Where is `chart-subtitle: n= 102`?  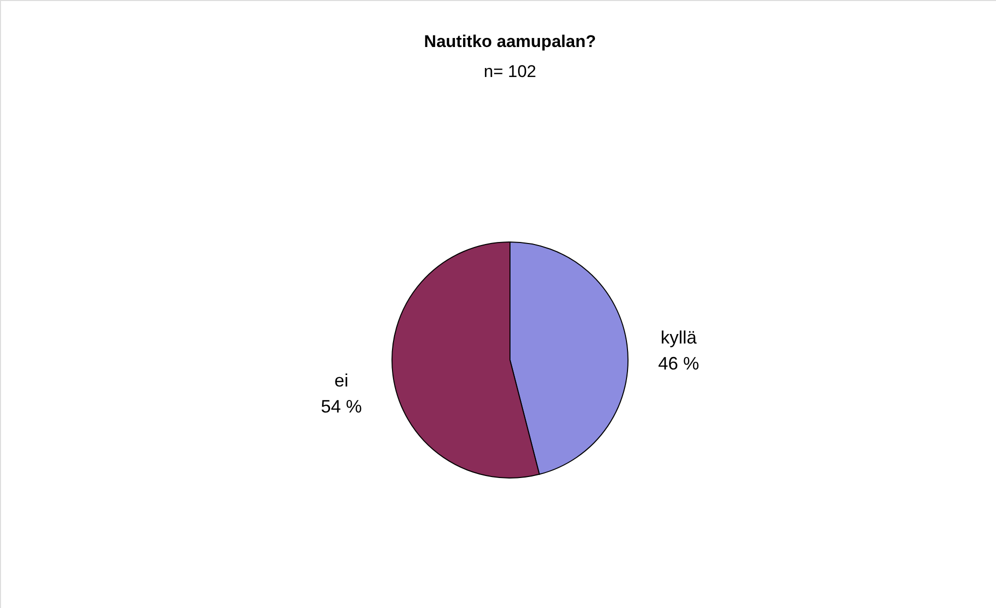 chart-subtitle: n= 102 is located at coordinates (510, 71).